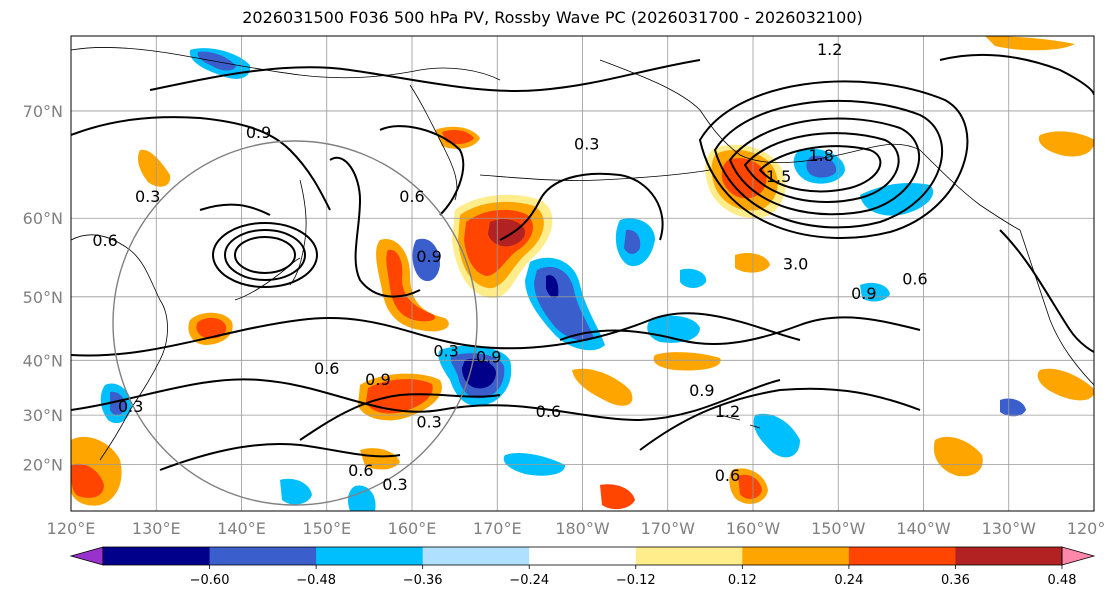 The image size is (1105, 604). What do you see at coordinates (778, 176) in the screenshot?
I see `contour-label: 1.5` at bounding box center [778, 176].